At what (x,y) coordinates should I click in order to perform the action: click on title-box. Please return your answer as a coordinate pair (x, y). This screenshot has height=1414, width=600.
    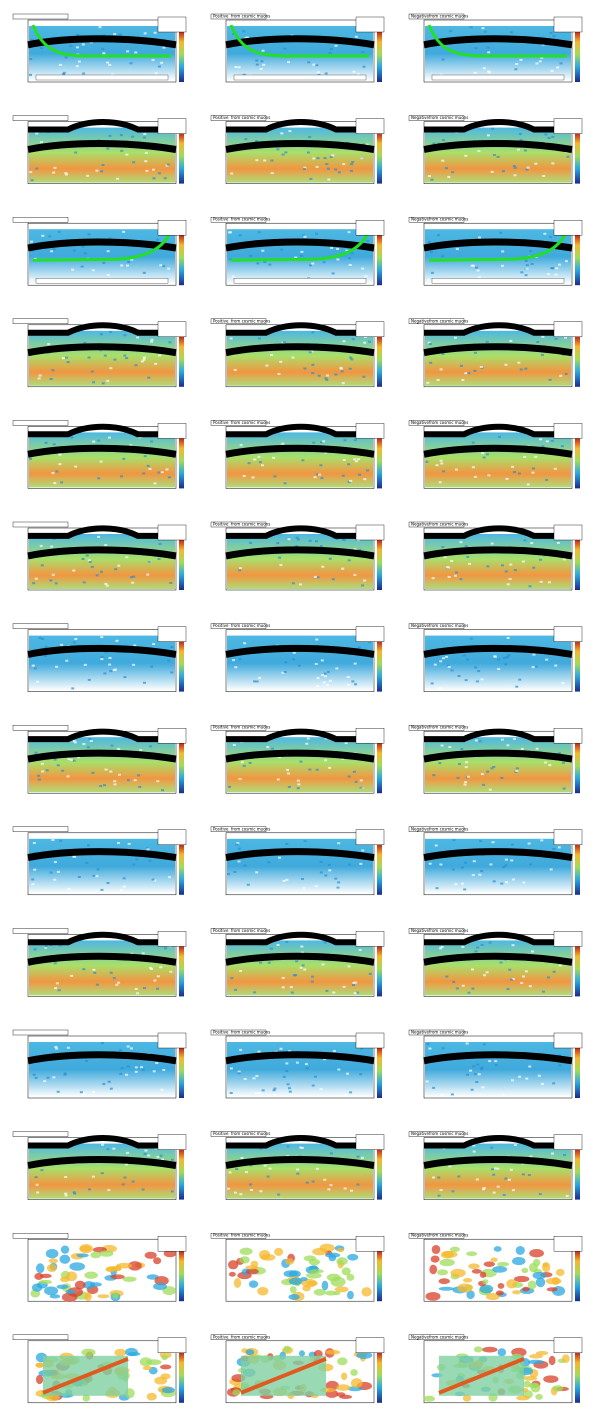
    Looking at the image, I should click on (436, 1134).